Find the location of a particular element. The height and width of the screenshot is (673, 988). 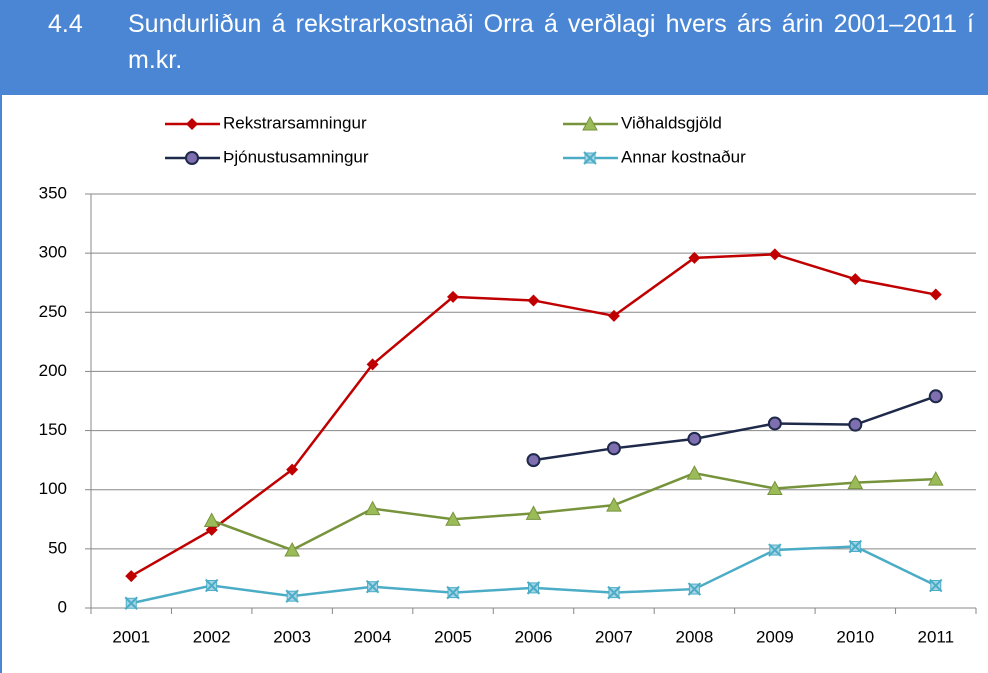

legend-label: Viðhaldsgjöld is located at coordinates (671, 122).